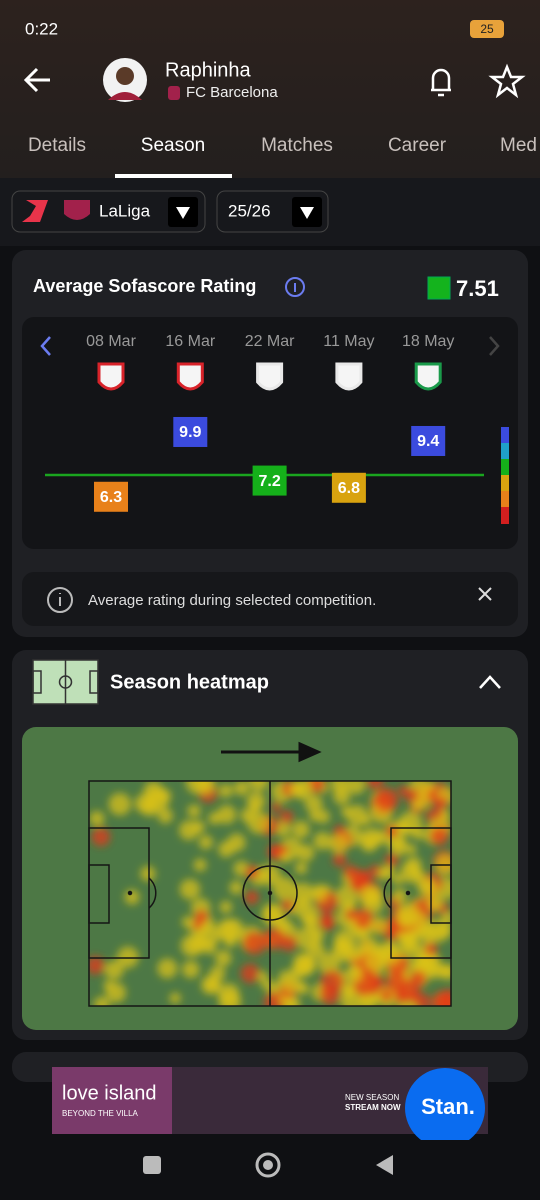  I want to click on status-time: 0:22, so click(41, 28).